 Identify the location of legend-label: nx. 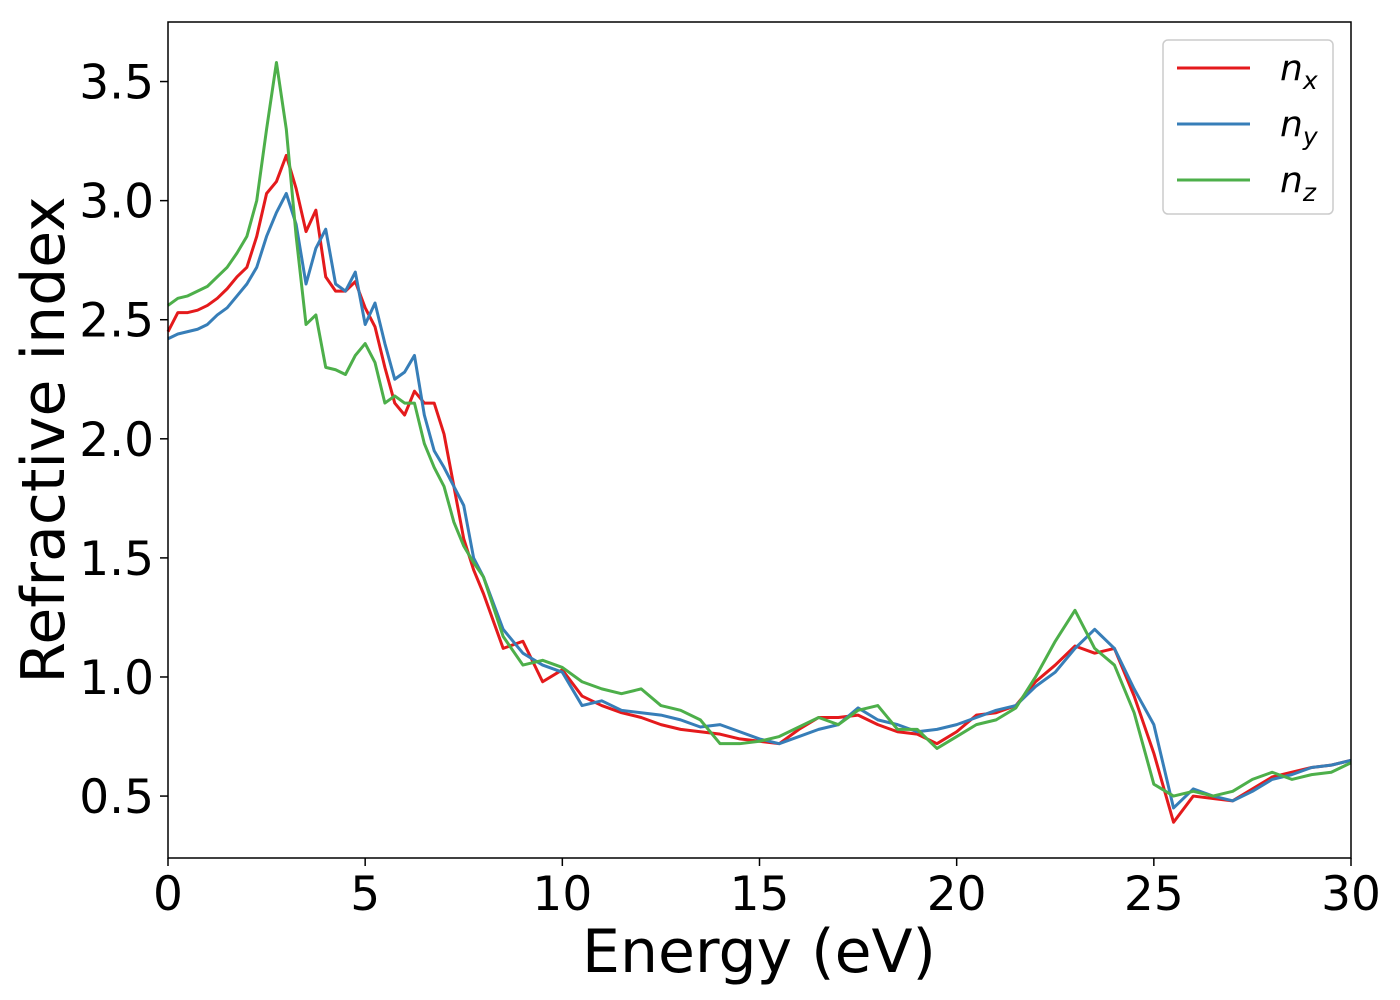
(1299, 71).